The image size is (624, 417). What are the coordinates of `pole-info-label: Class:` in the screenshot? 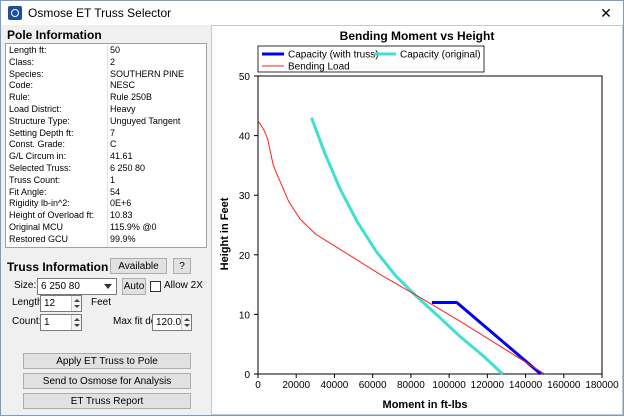 It's located at (22, 61).